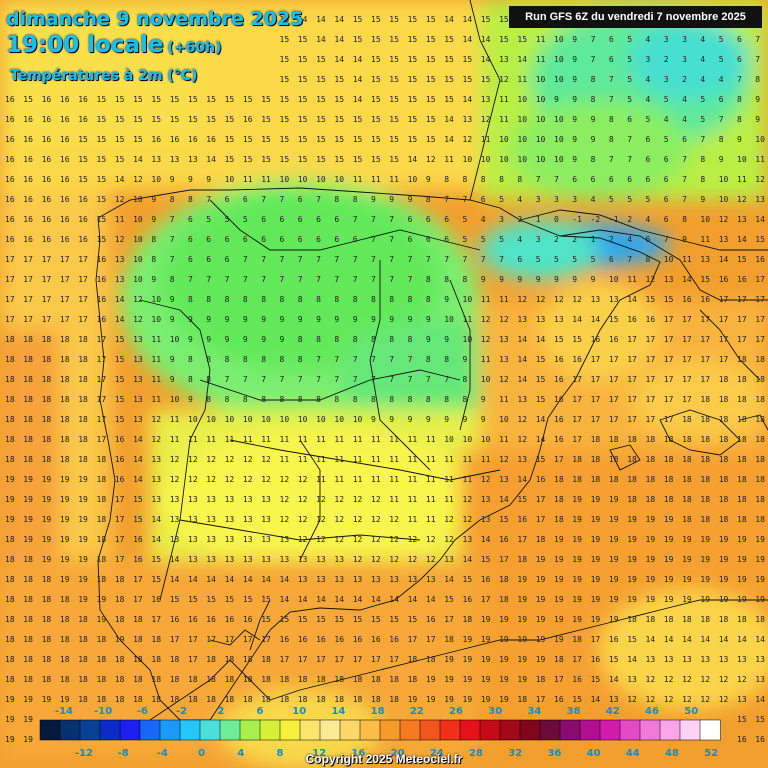 The width and height of the screenshot is (768, 768). I want to click on field-title: Températures à 2m (°C), so click(104, 76).